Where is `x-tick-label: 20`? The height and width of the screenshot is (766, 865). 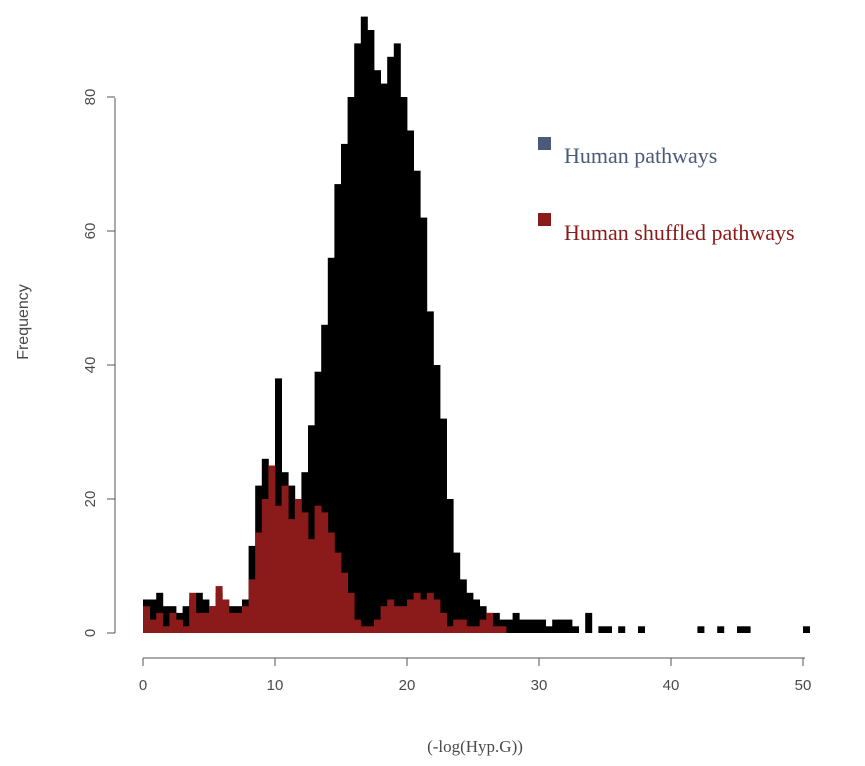
x-tick-label: 20 is located at coordinates (407, 685).